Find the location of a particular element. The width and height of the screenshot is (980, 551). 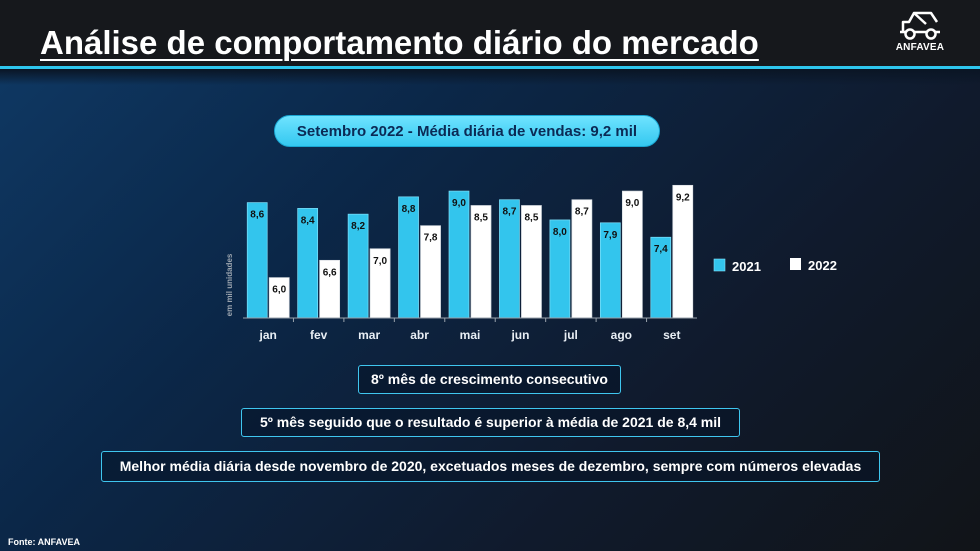

bar-2021-mai is located at coordinates (459, 254).